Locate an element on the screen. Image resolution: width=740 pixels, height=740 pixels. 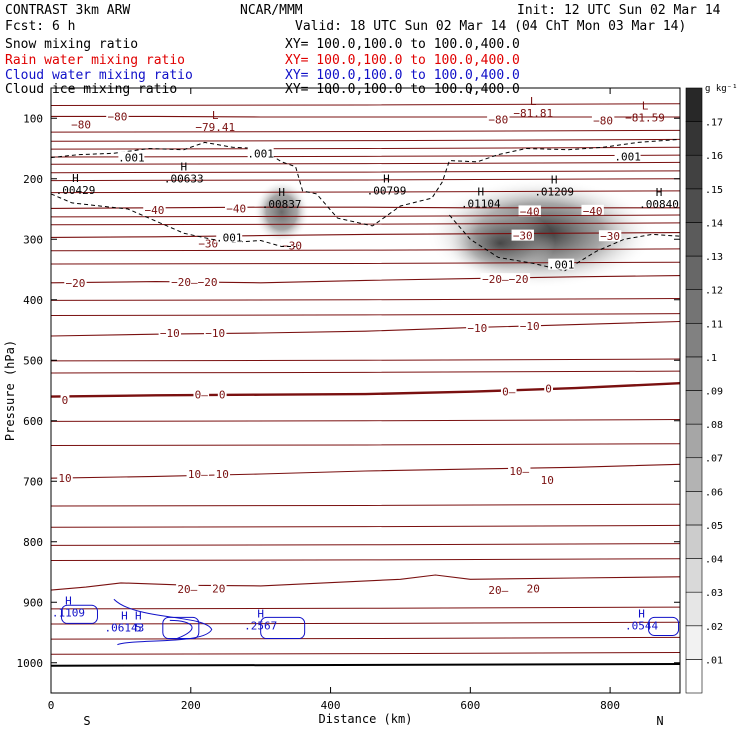
x-axis-label: Distance (km) is located at coordinates (366, 719).